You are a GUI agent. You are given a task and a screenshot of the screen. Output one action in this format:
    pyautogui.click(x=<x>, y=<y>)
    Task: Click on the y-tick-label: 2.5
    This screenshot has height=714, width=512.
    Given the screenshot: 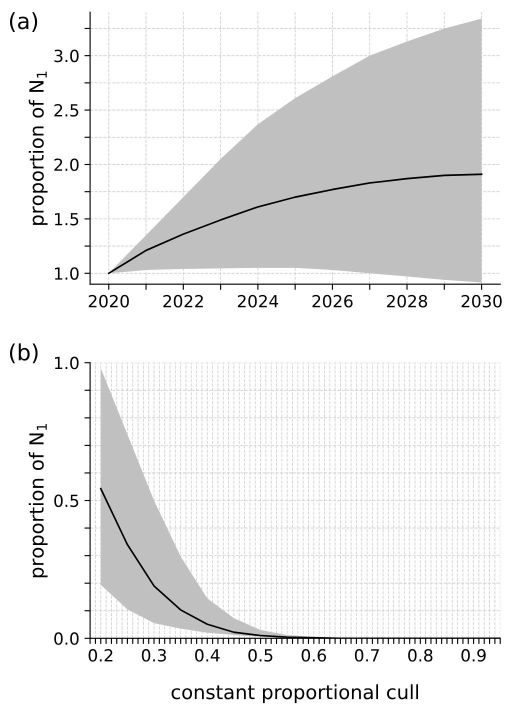 What is the action you would take?
    pyautogui.click(x=66, y=110)
    